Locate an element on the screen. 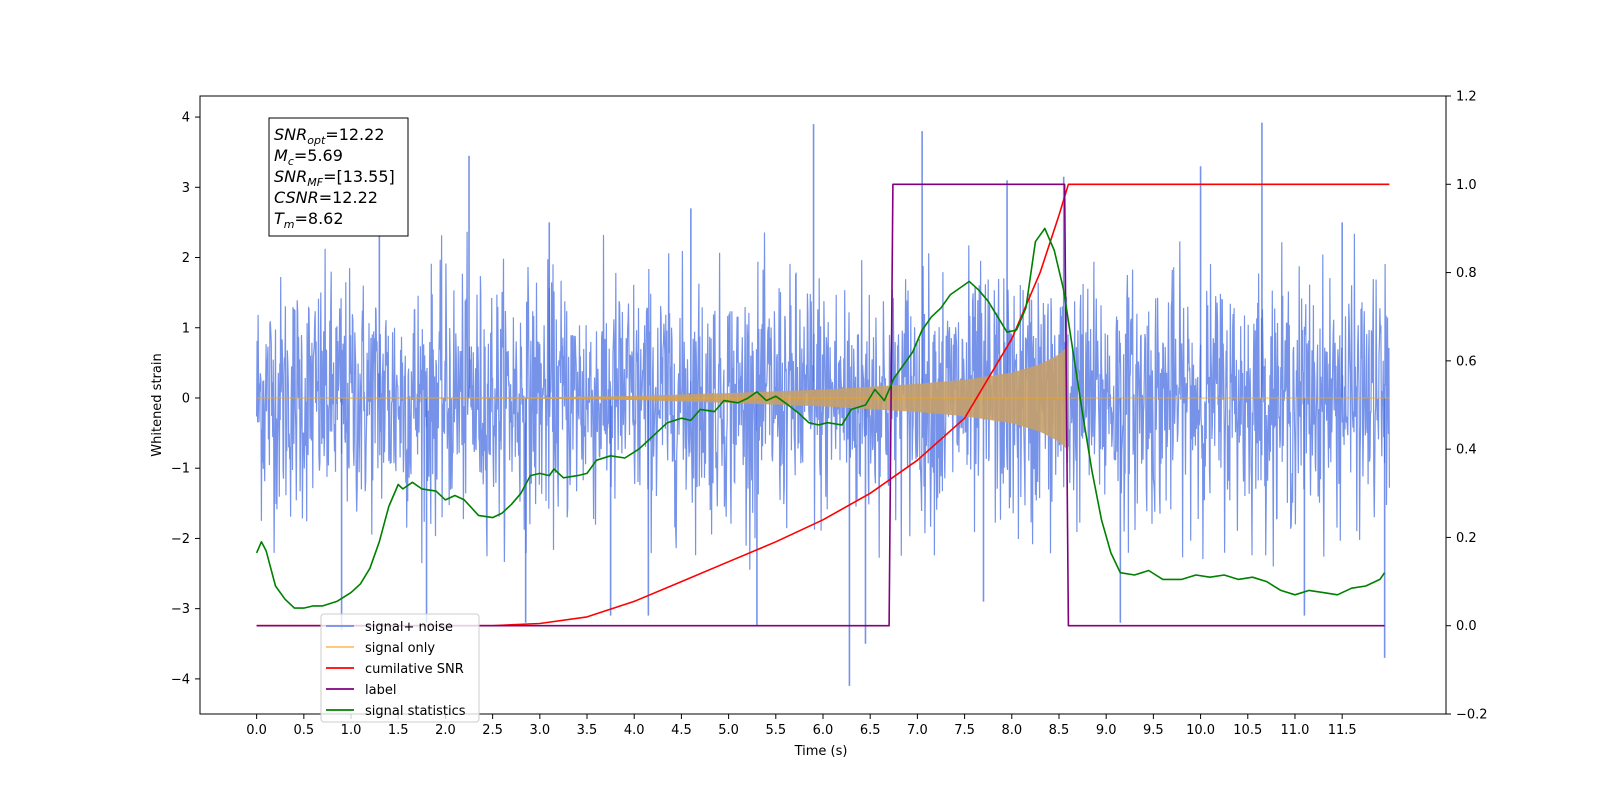 Image resolution: width=1600 pixels, height=800 pixels. y2-tick-label: 1.2 is located at coordinates (1466, 97).